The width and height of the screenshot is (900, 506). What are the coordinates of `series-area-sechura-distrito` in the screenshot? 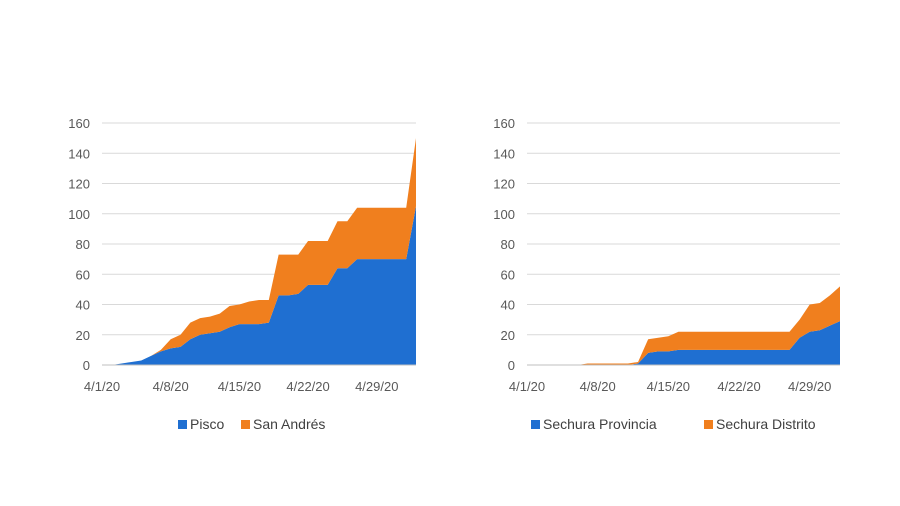 It's located at (683, 325).